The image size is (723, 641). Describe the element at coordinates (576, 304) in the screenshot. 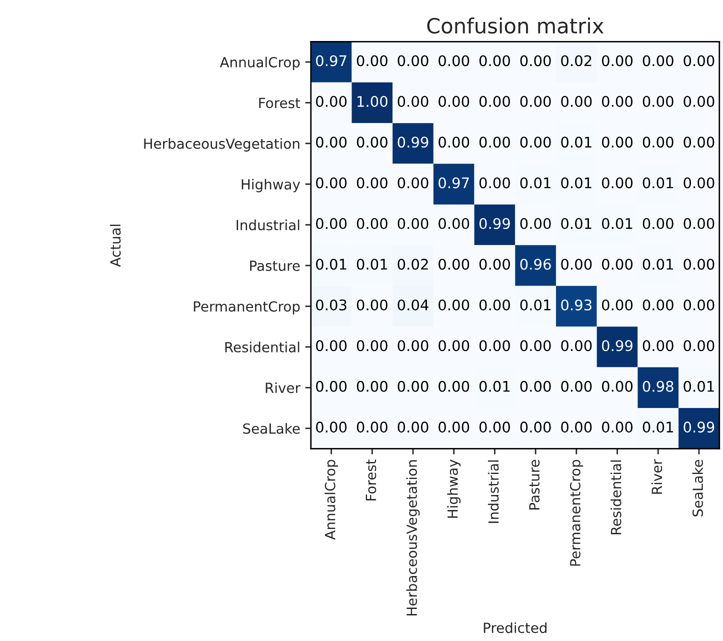

I see `data-label: 0.93` at that location.